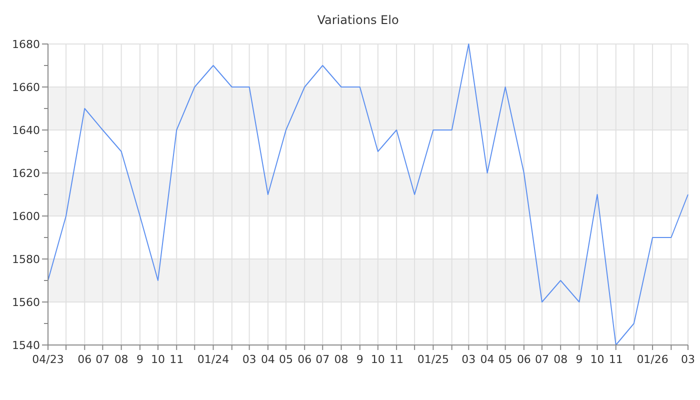 This screenshot has height=400, width=700. I want to click on y-tick-label: 1660, so click(26, 87).